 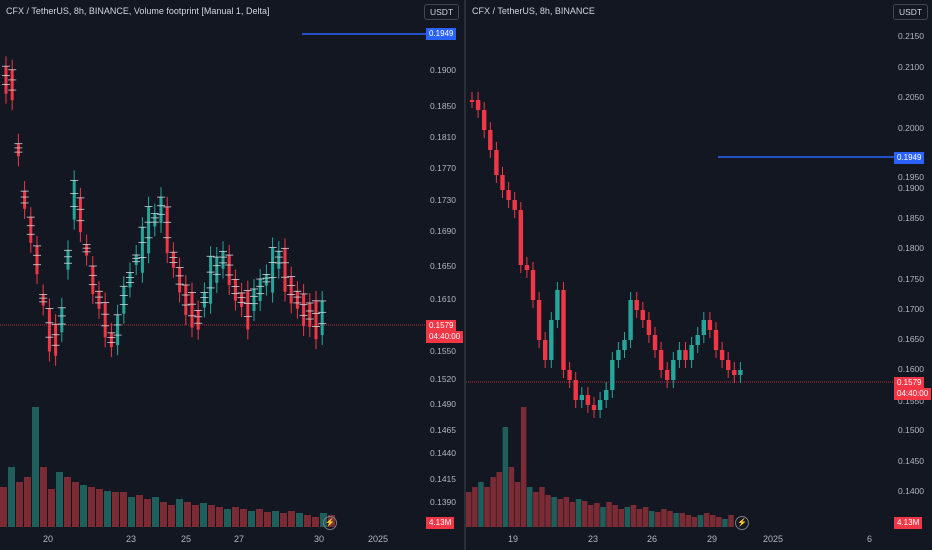 I want to click on time-axis-label: 19, so click(x=513, y=539).